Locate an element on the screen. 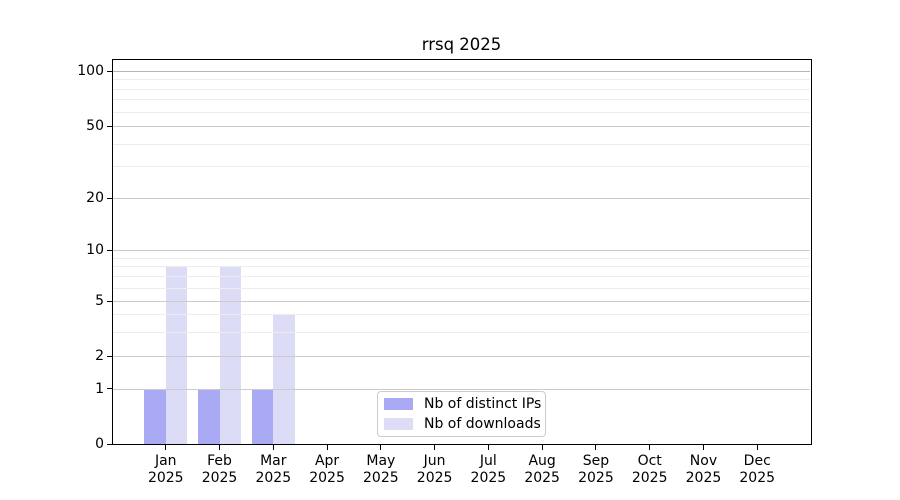 This screenshot has width=900, height=500. month-label: Oct is located at coordinates (649, 461).